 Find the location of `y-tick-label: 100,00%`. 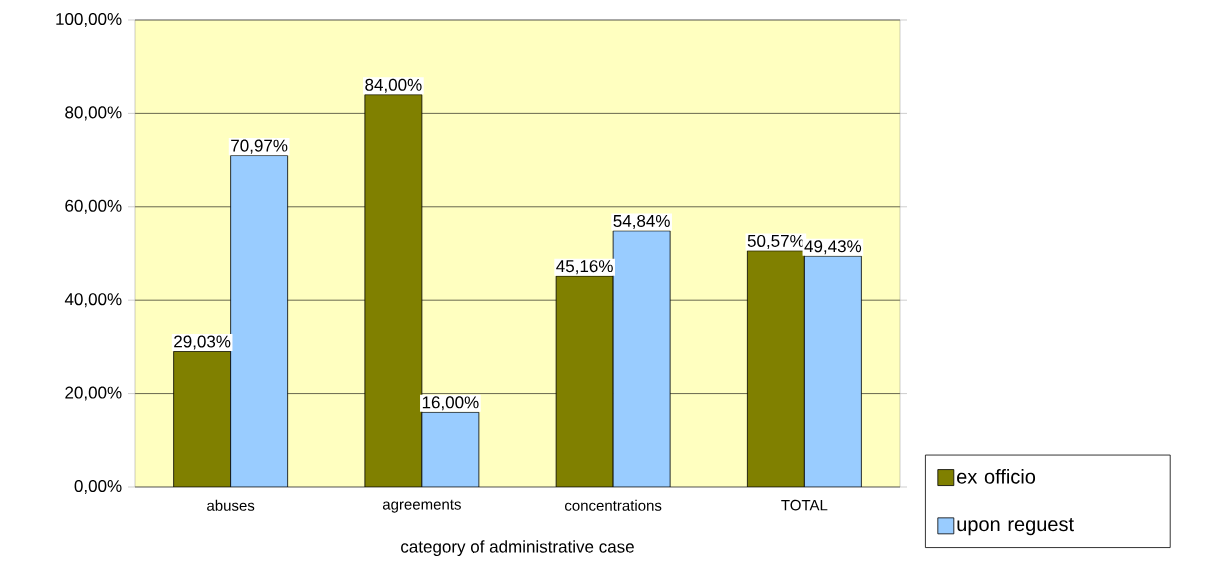

y-tick-label: 100,00% is located at coordinates (89, 20).